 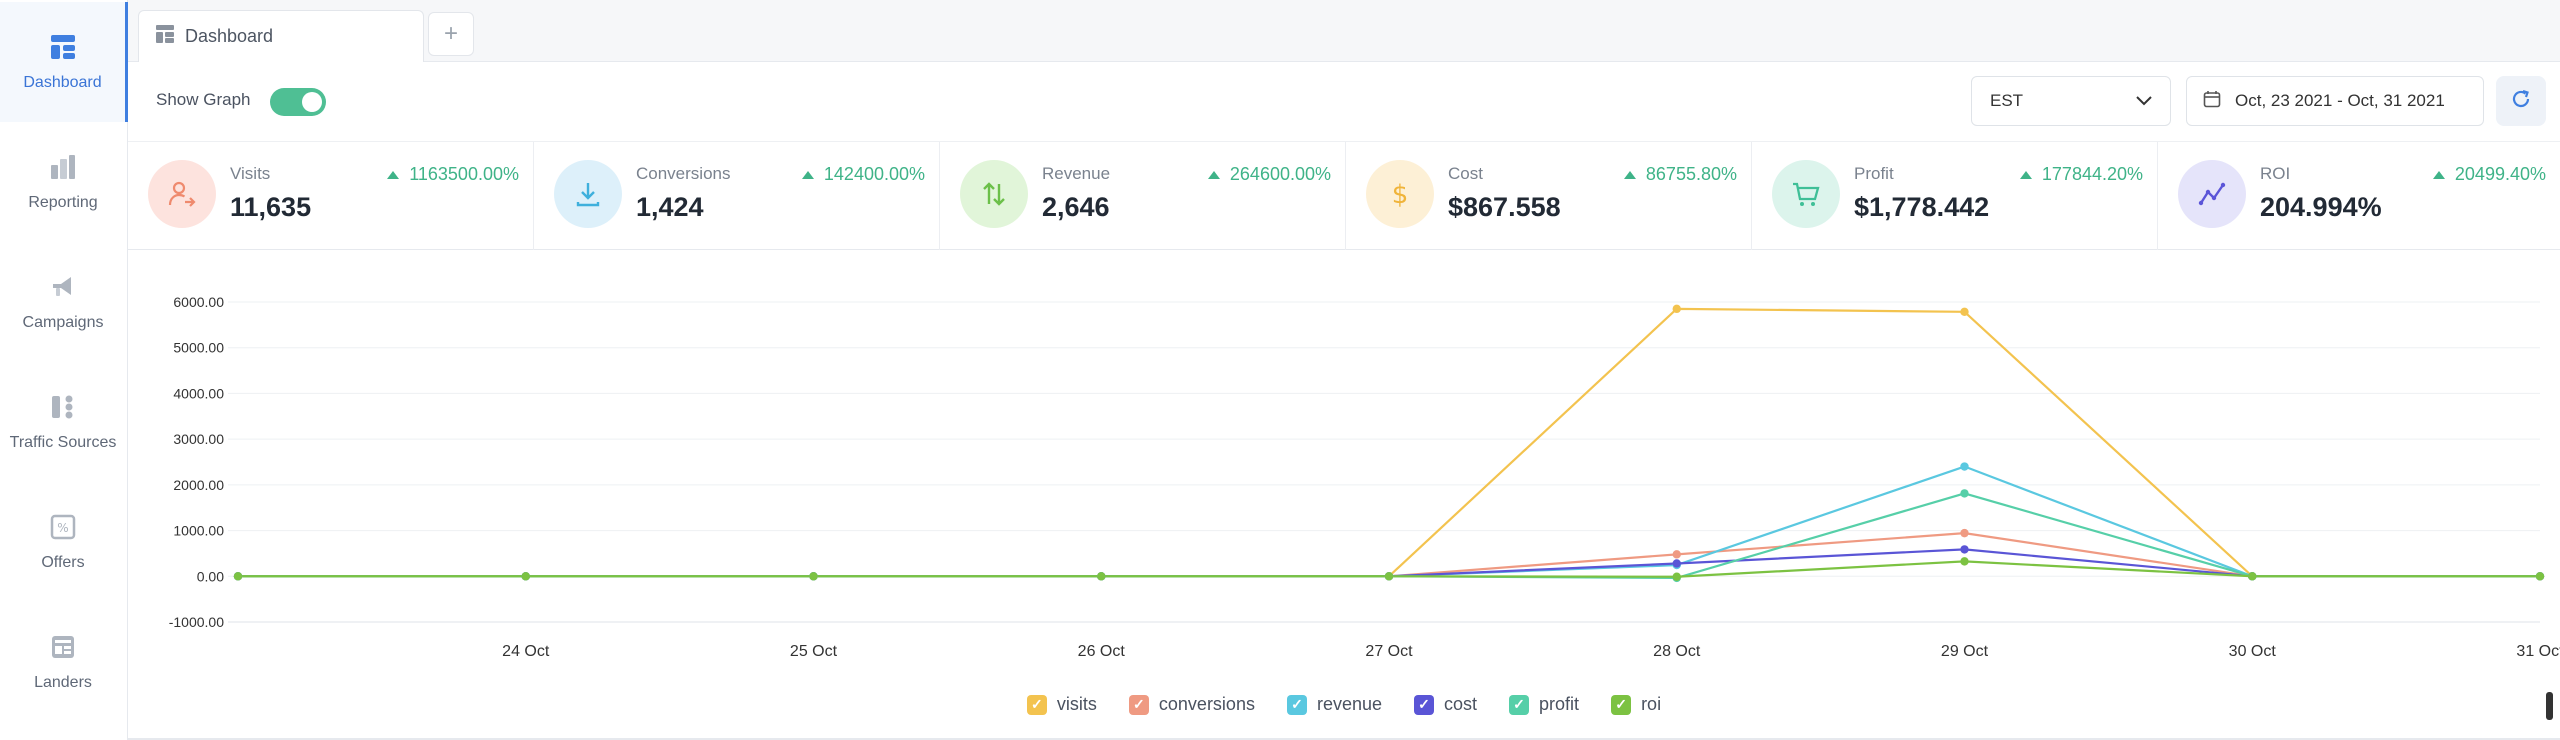 What do you see at coordinates (1874, 173) in the screenshot?
I see `kpi-title: Profit` at bounding box center [1874, 173].